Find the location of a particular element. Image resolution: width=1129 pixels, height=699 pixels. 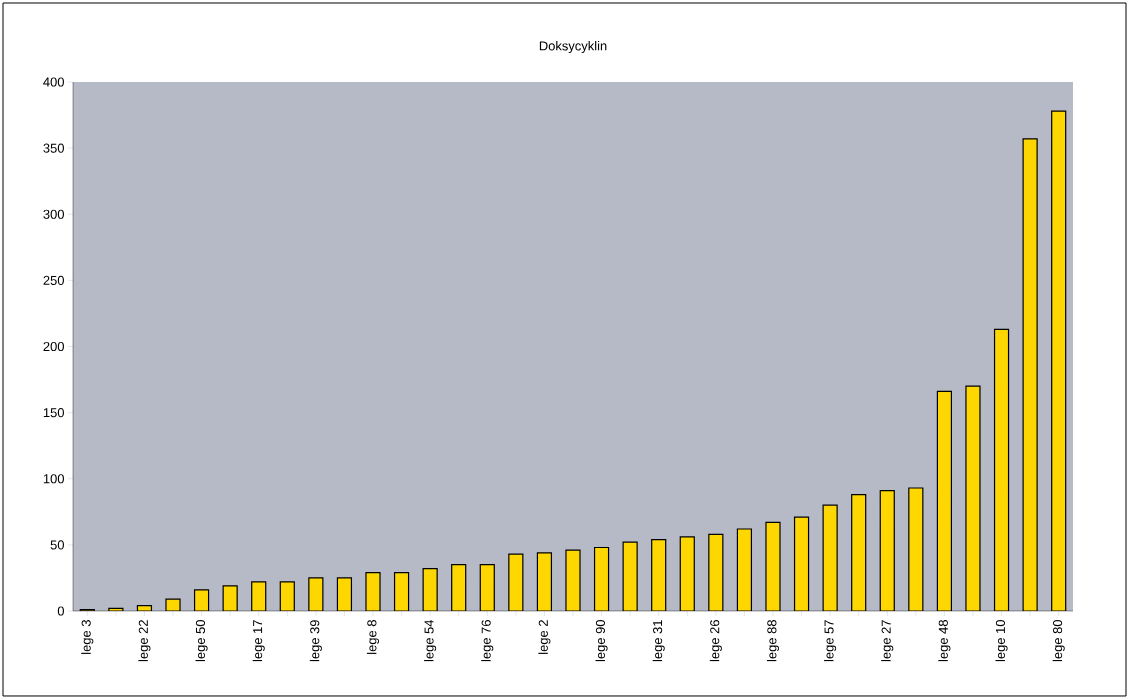

x-tick-label: lege 2 is located at coordinates (544, 637).